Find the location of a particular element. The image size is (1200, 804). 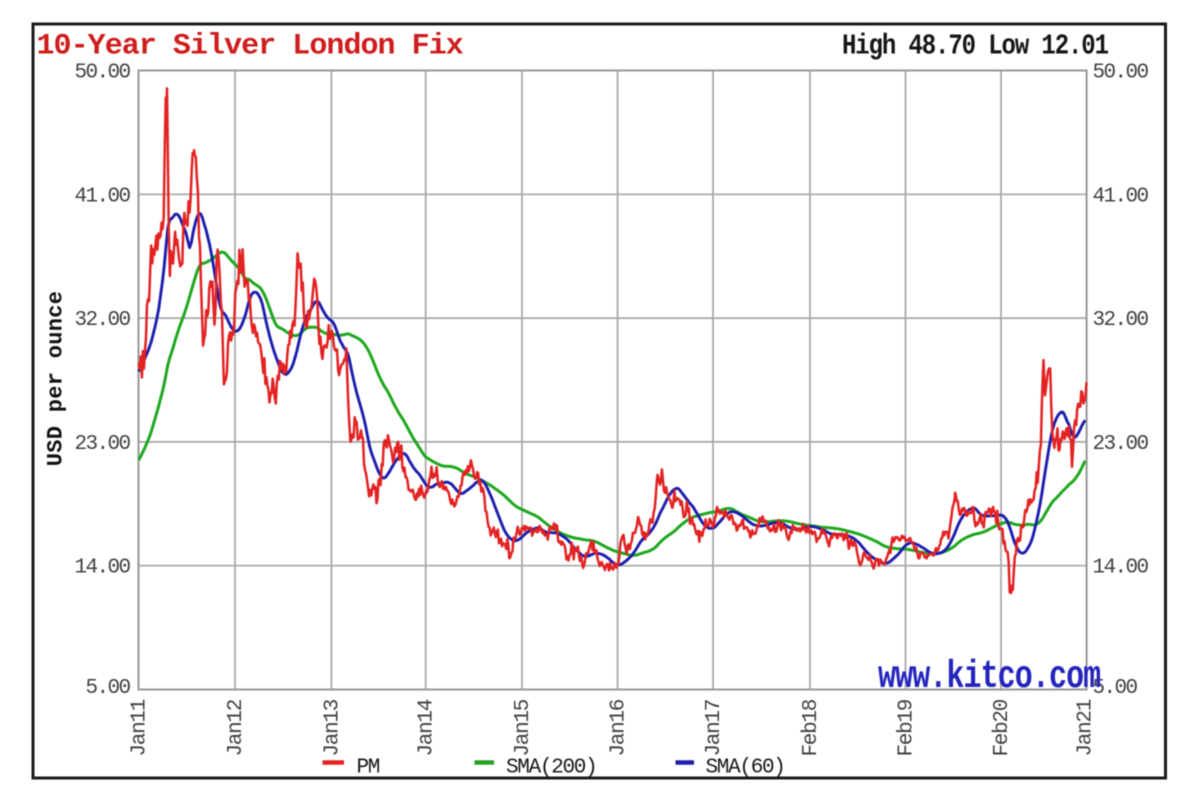

svg-text: Jan15 is located at coordinates (523, 727).